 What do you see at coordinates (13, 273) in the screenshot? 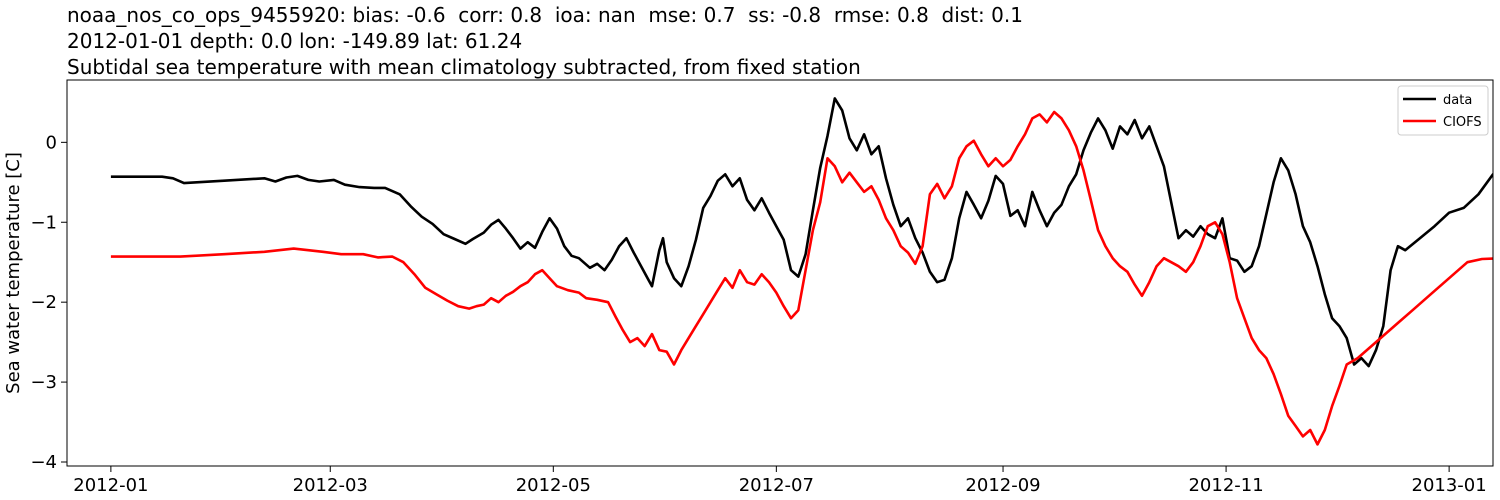
I see `y-axis-label: Sea water temperature [C]` at bounding box center [13, 273].